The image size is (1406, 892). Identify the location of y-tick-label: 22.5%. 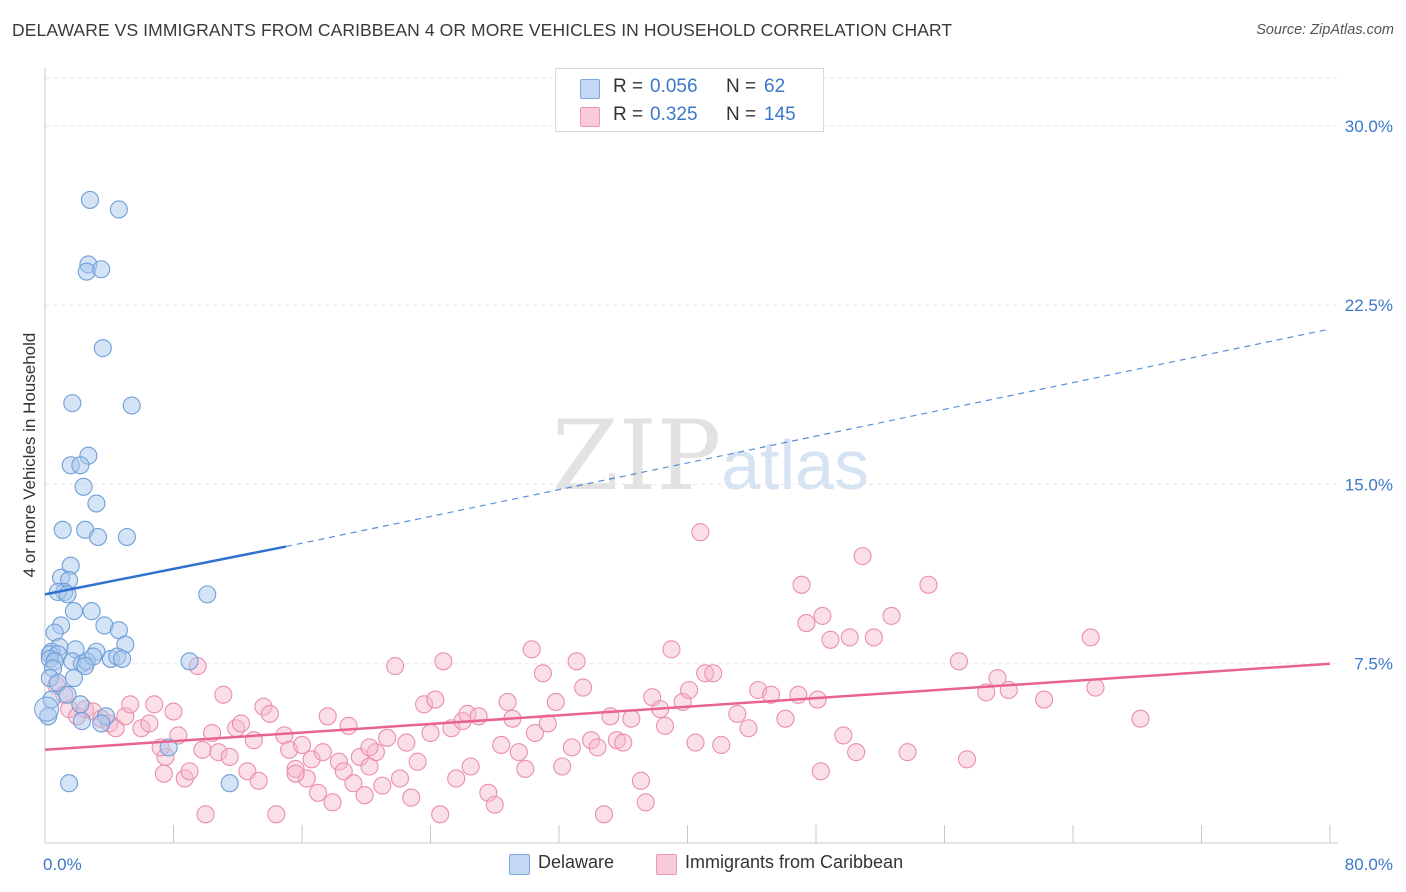
(1369, 305).